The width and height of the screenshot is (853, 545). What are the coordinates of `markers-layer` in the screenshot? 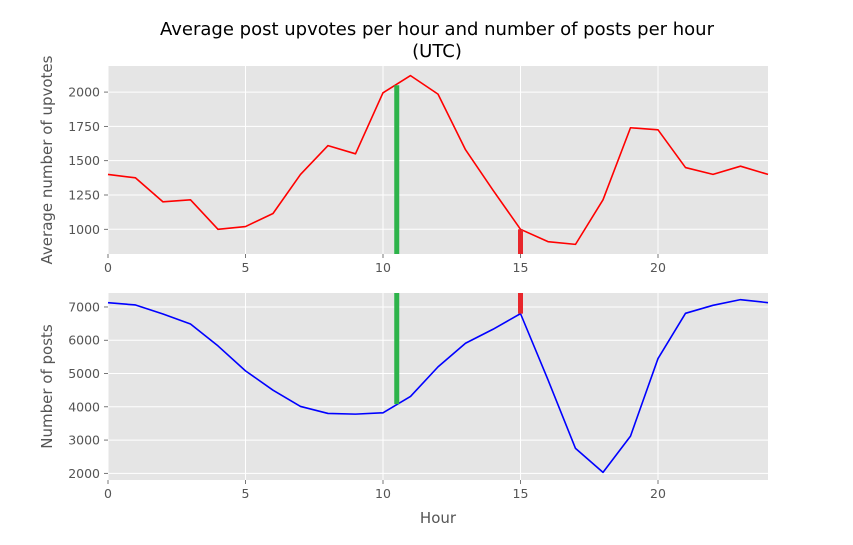 It's located at (458, 245).